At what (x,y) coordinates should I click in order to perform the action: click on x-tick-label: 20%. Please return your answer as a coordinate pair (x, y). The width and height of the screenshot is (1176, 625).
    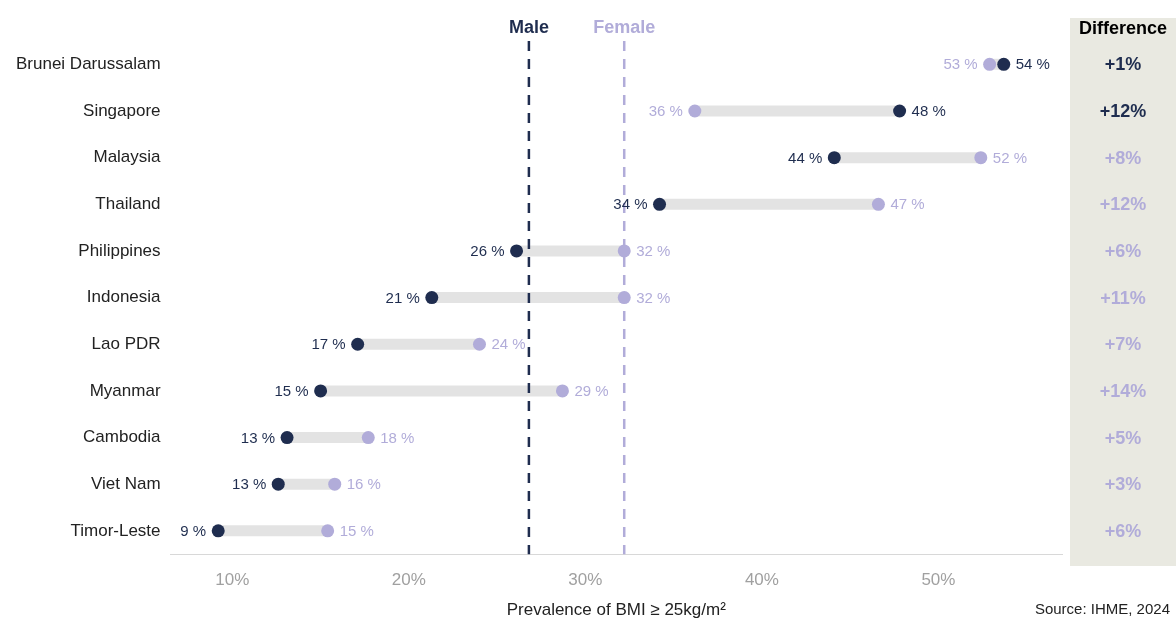
    Looking at the image, I should click on (408, 580).